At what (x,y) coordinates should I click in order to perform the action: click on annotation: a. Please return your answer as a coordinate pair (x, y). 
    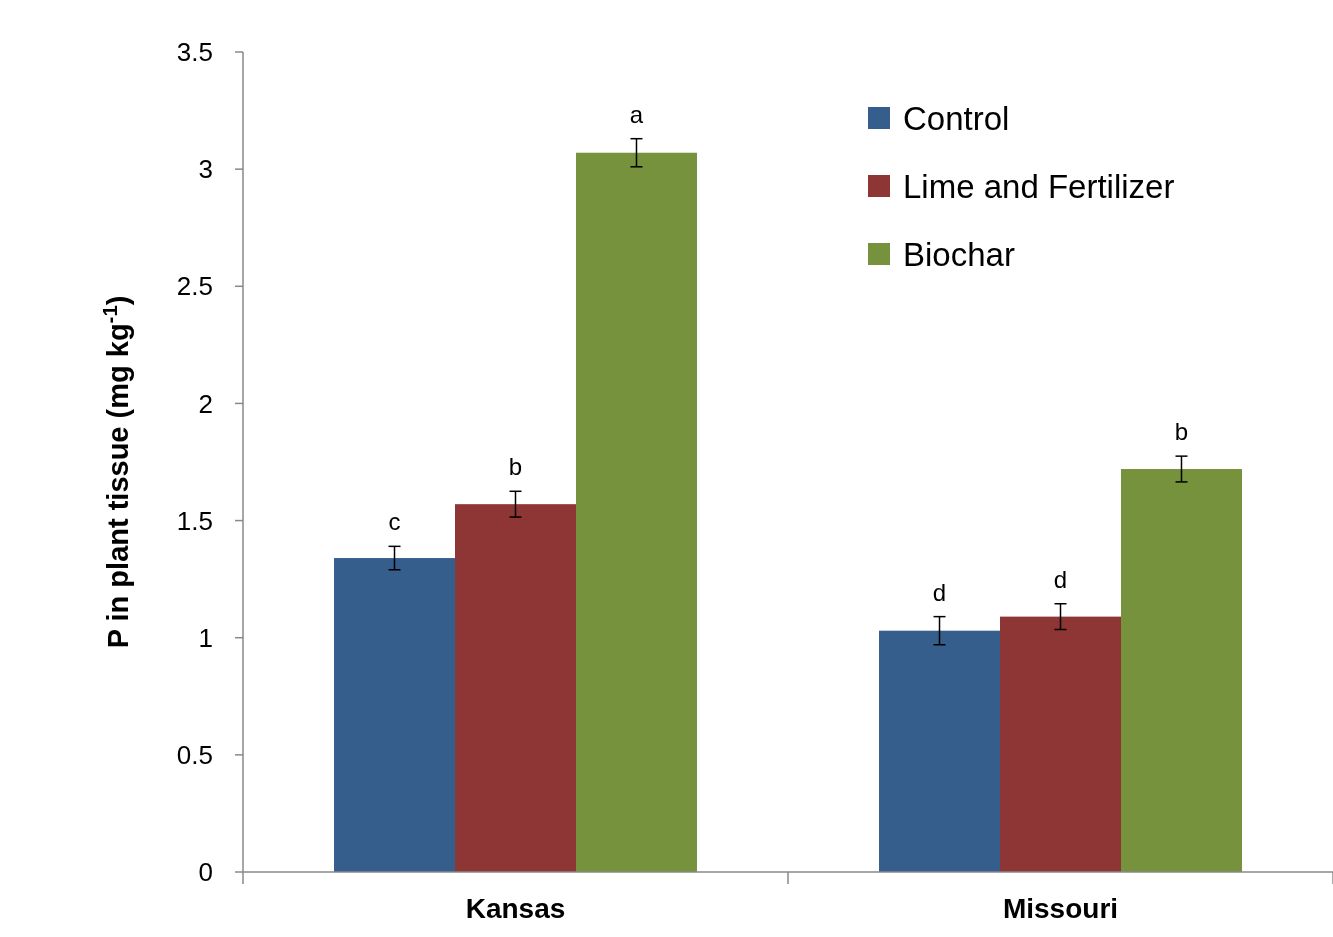
    Looking at the image, I should click on (636, 114).